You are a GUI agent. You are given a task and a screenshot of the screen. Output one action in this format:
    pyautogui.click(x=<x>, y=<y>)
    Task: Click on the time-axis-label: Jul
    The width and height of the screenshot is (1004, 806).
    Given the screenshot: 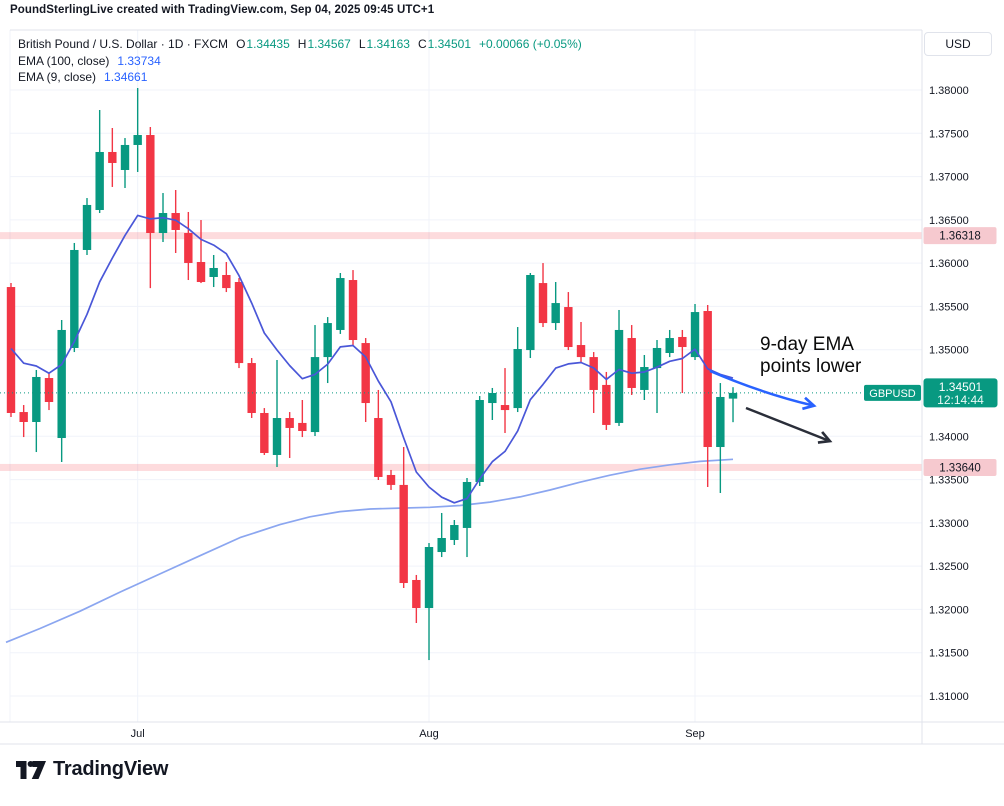 What is the action you would take?
    pyautogui.click(x=138, y=734)
    